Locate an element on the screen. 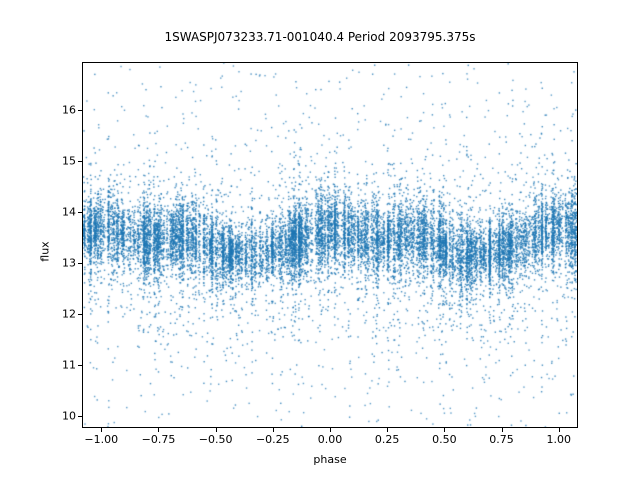 The height and width of the screenshot is (480, 640). y-axis-tick-labels: 10 11 12 13 14 15 16 is located at coordinates (61, 240).